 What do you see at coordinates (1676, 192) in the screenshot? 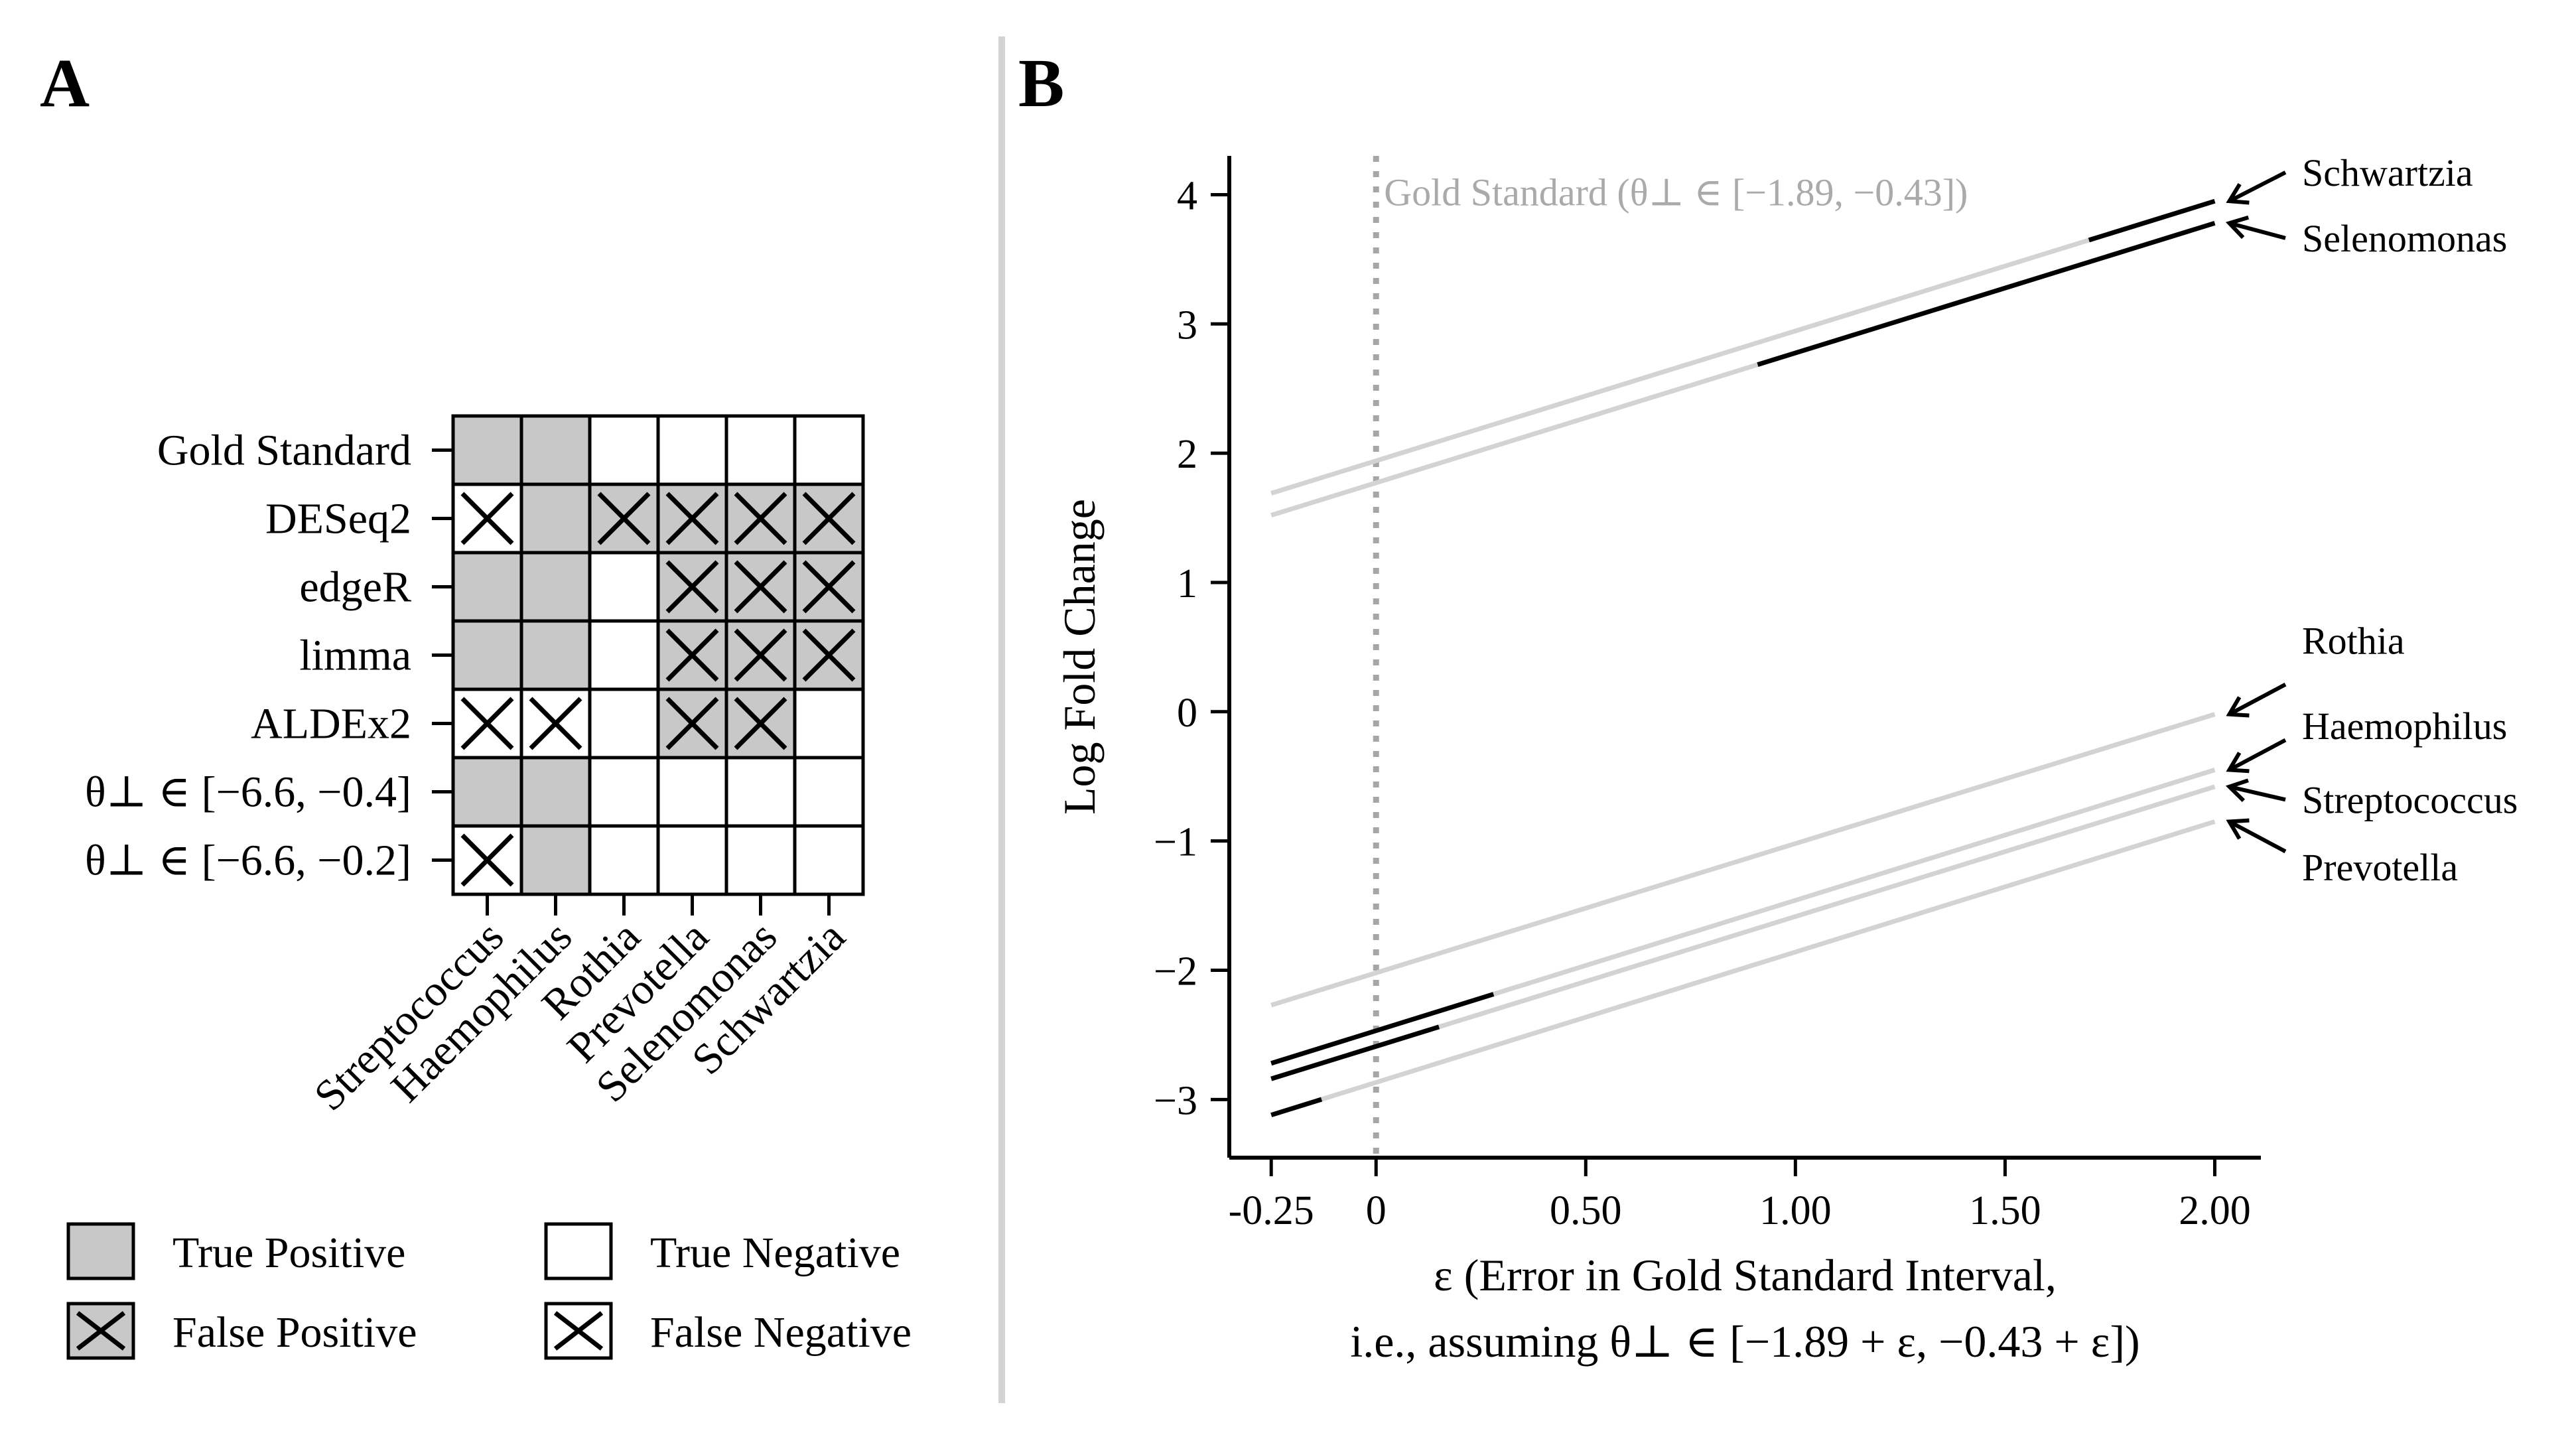
I see `gold-standard-annotation: Gold Standard (θ⊥ ∈ [−1.89, −0.43])` at bounding box center [1676, 192].